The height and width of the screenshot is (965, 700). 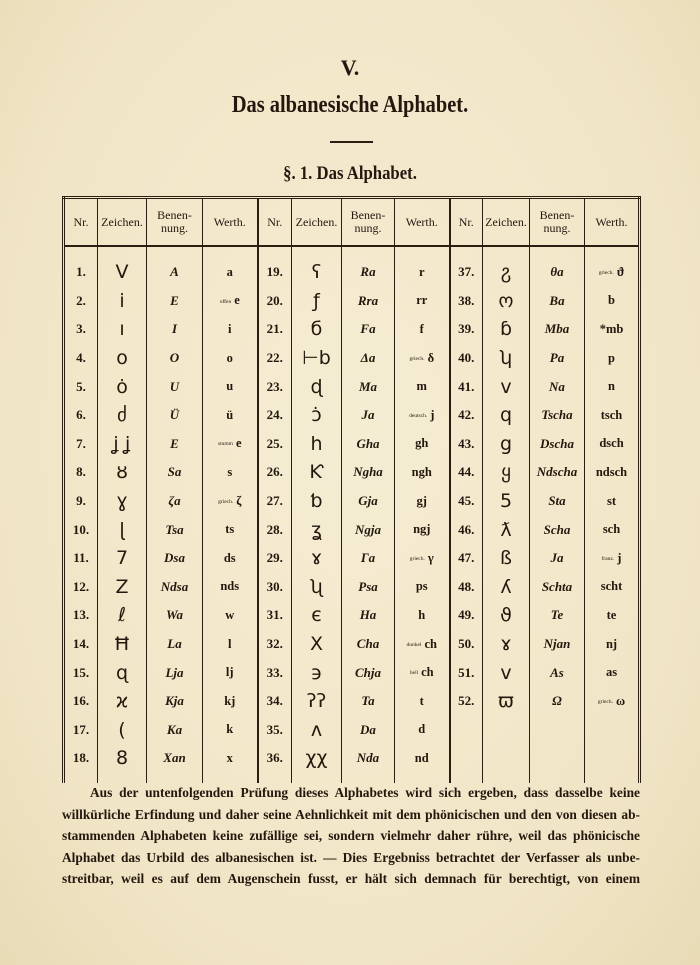 I want to click on letter-sign: ȯ, so click(x=122, y=386).